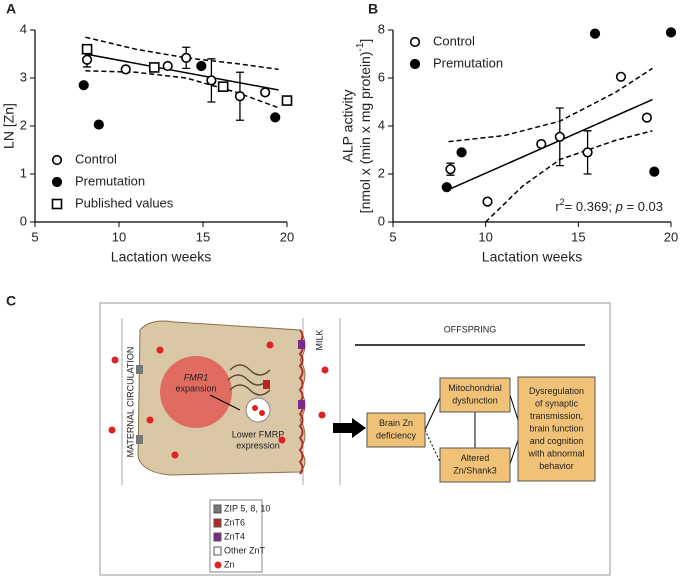  What do you see at coordinates (381, 172) in the screenshot?
I see `y-tick-label: 2` at bounding box center [381, 172].